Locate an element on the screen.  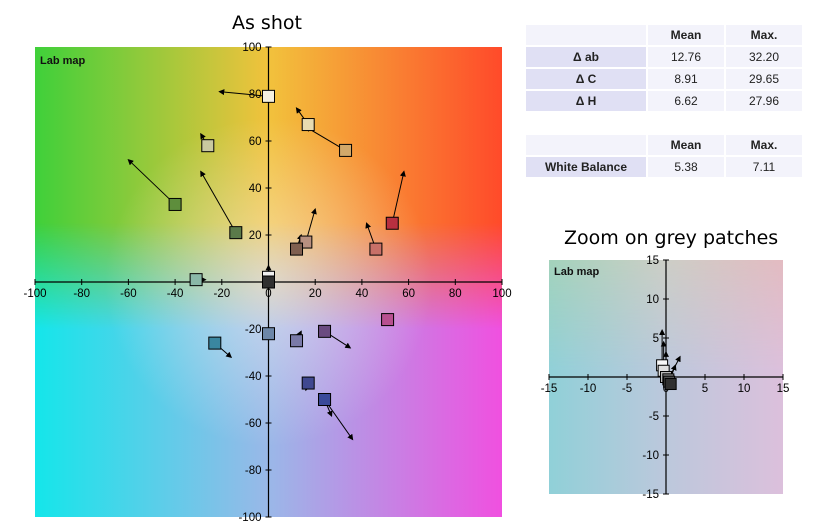
mean-value: 6.62 is located at coordinates (686, 101).